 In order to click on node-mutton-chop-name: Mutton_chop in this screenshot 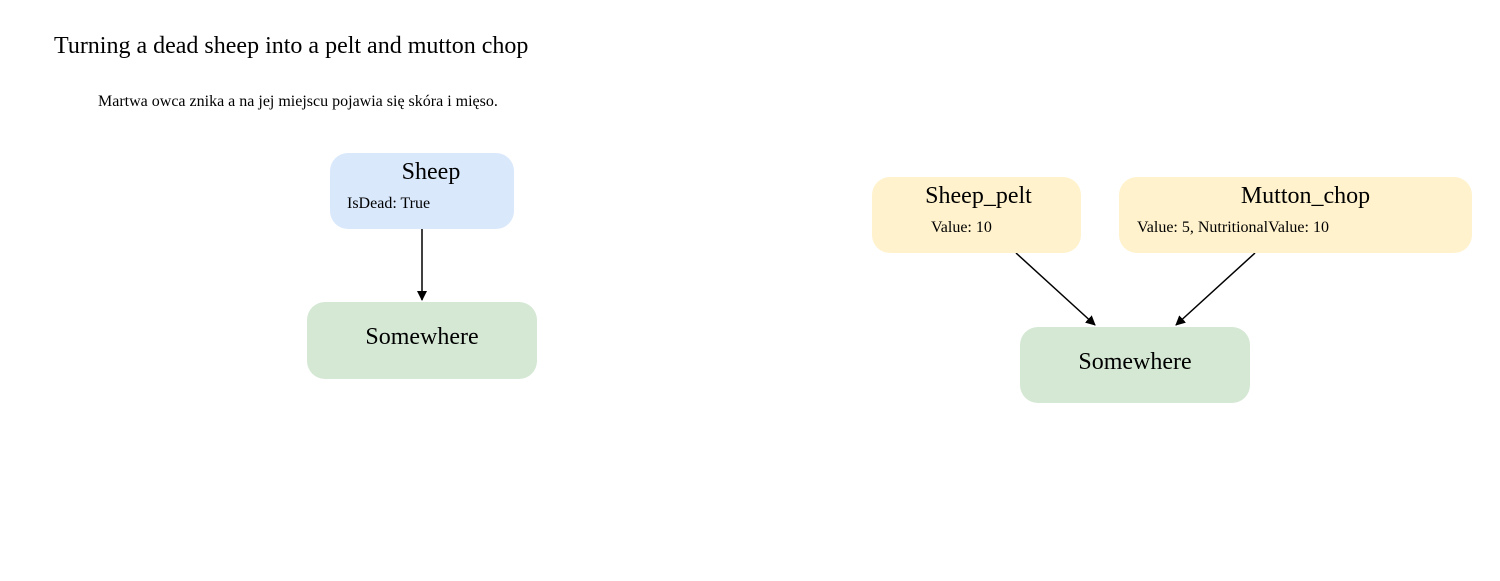, I will do `click(1305, 196)`.